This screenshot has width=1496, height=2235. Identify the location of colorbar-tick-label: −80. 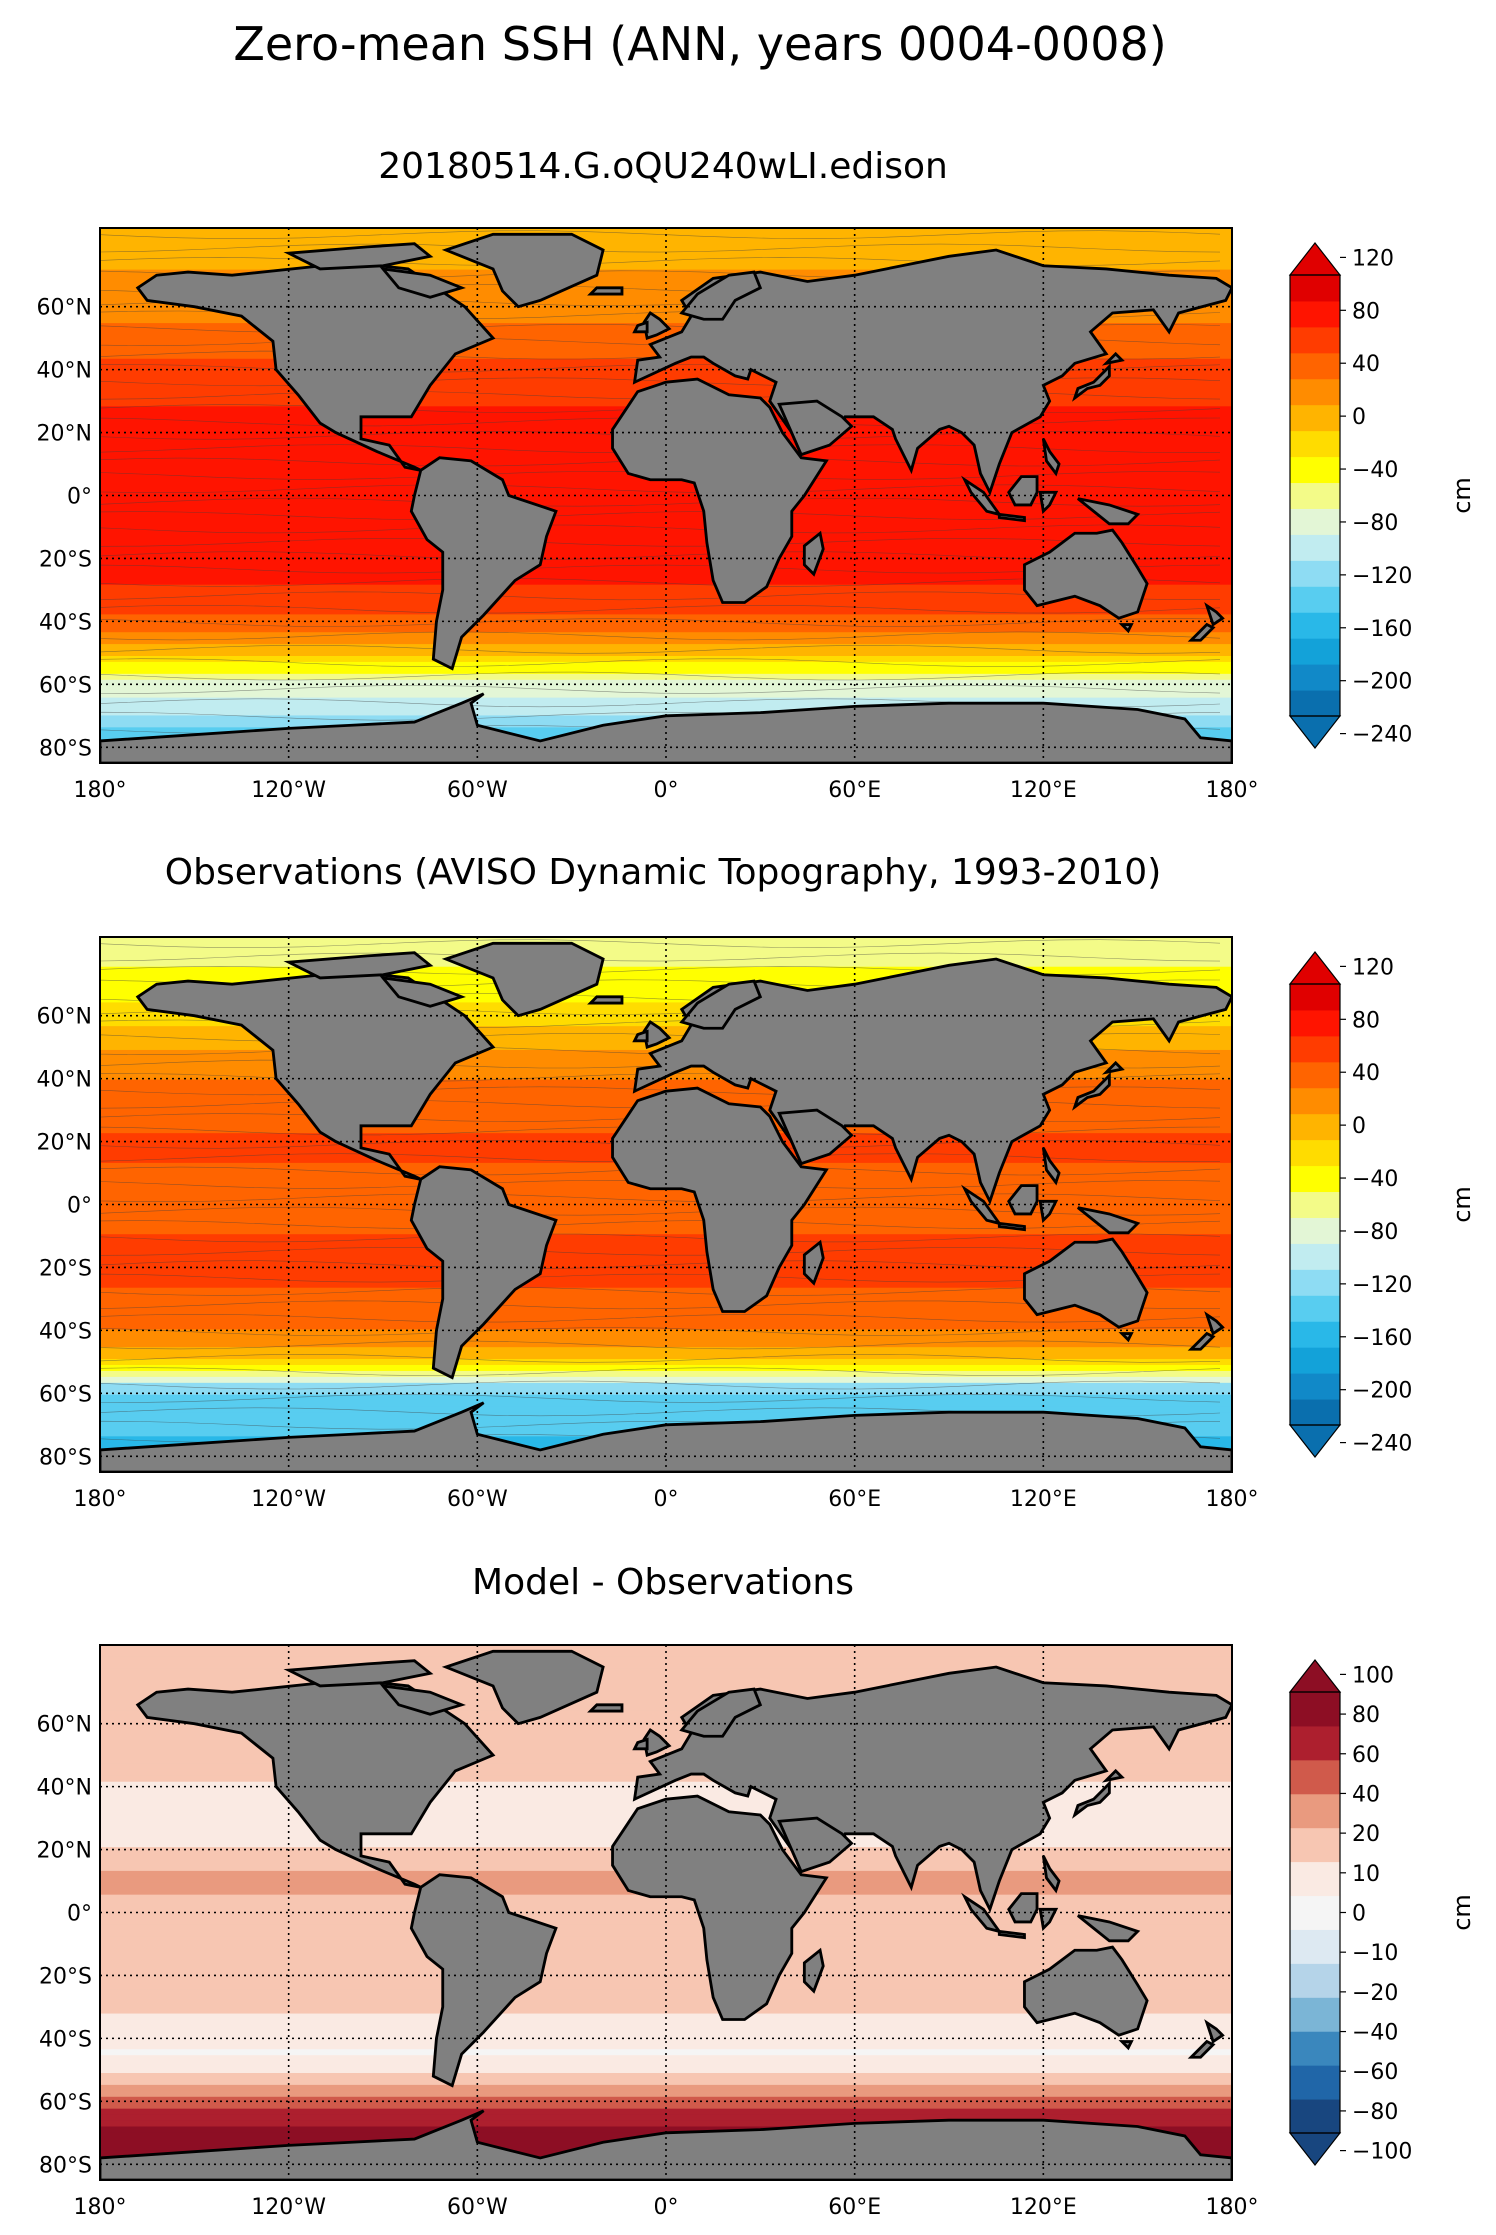
(1375, 523).